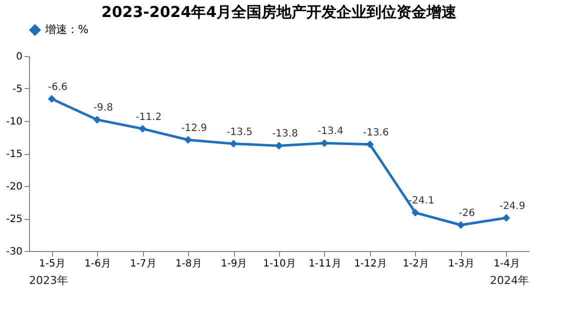 The height and width of the screenshot is (327, 576). What do you see at coordinates (143, 264) in the screenshot?
I see `x-tick-label: 1-7月` at bounding box center [143, 264].